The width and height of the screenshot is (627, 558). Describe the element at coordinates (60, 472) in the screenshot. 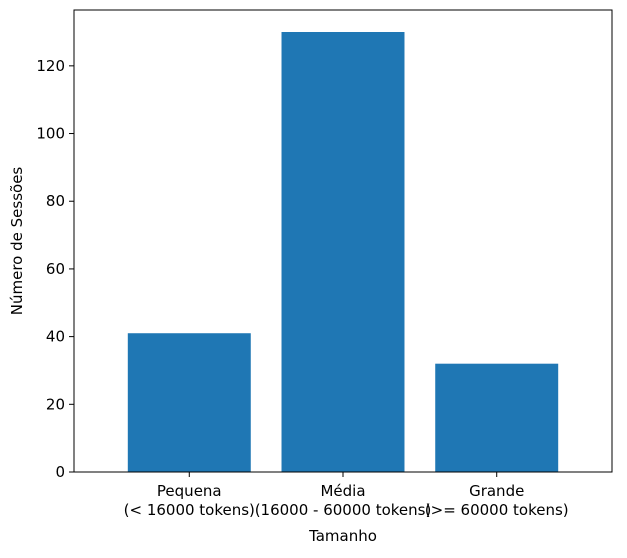

I see `y-tick-label-0: 0` at that location.